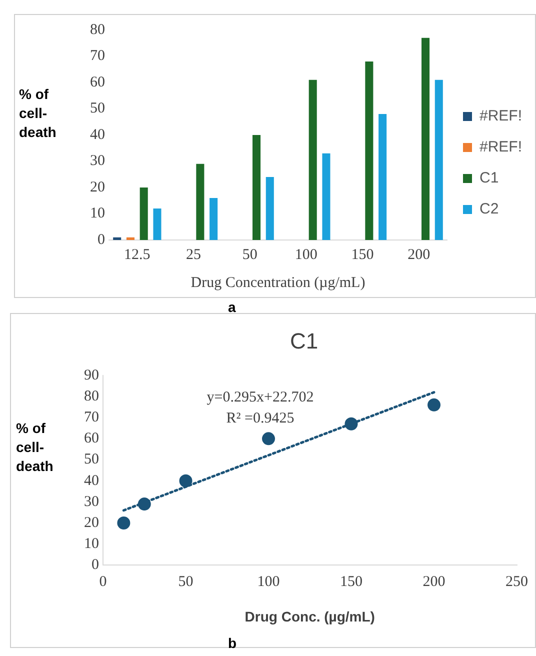 This screenshot has height=656, width=536. I want to click on annotation: y=0.295x+22.702, so click(260, 397).